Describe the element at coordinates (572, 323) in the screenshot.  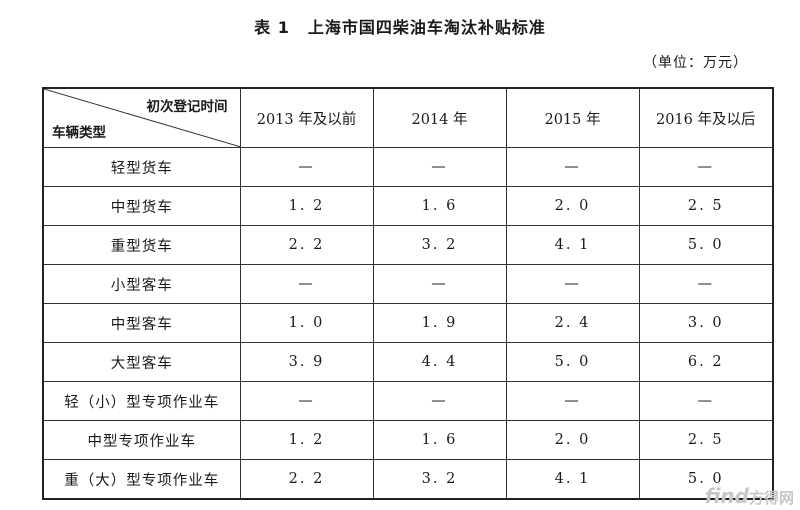
I see `subsidy-value-cell: 2. 4` at that location.